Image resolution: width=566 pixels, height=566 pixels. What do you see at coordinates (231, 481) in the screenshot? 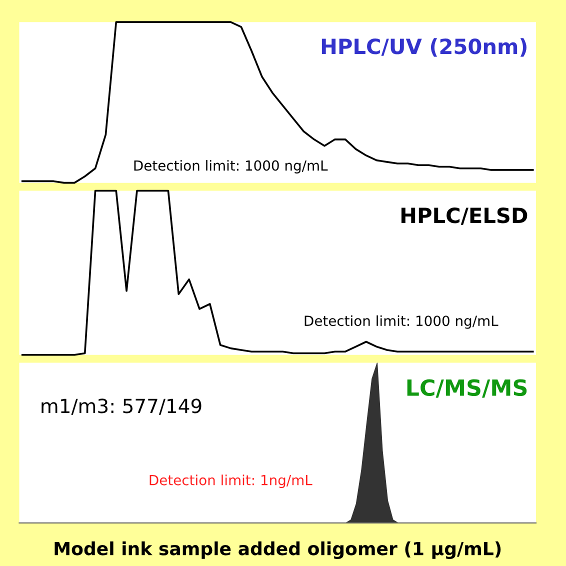
I see `annotation: Detection limit: 1ng/mL` at bounding box center [231, 481].